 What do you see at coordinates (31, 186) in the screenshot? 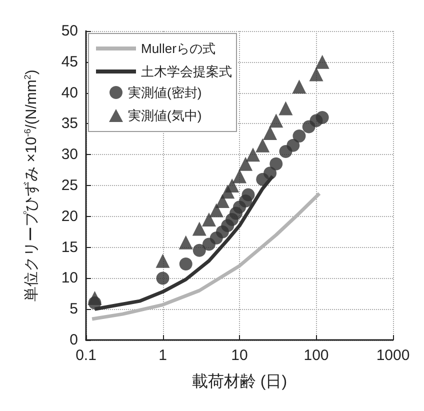
I see `y-axis-title: 単位クリープひずみ ×10-6/(N/mm2)` at bounding box center [31, 186].